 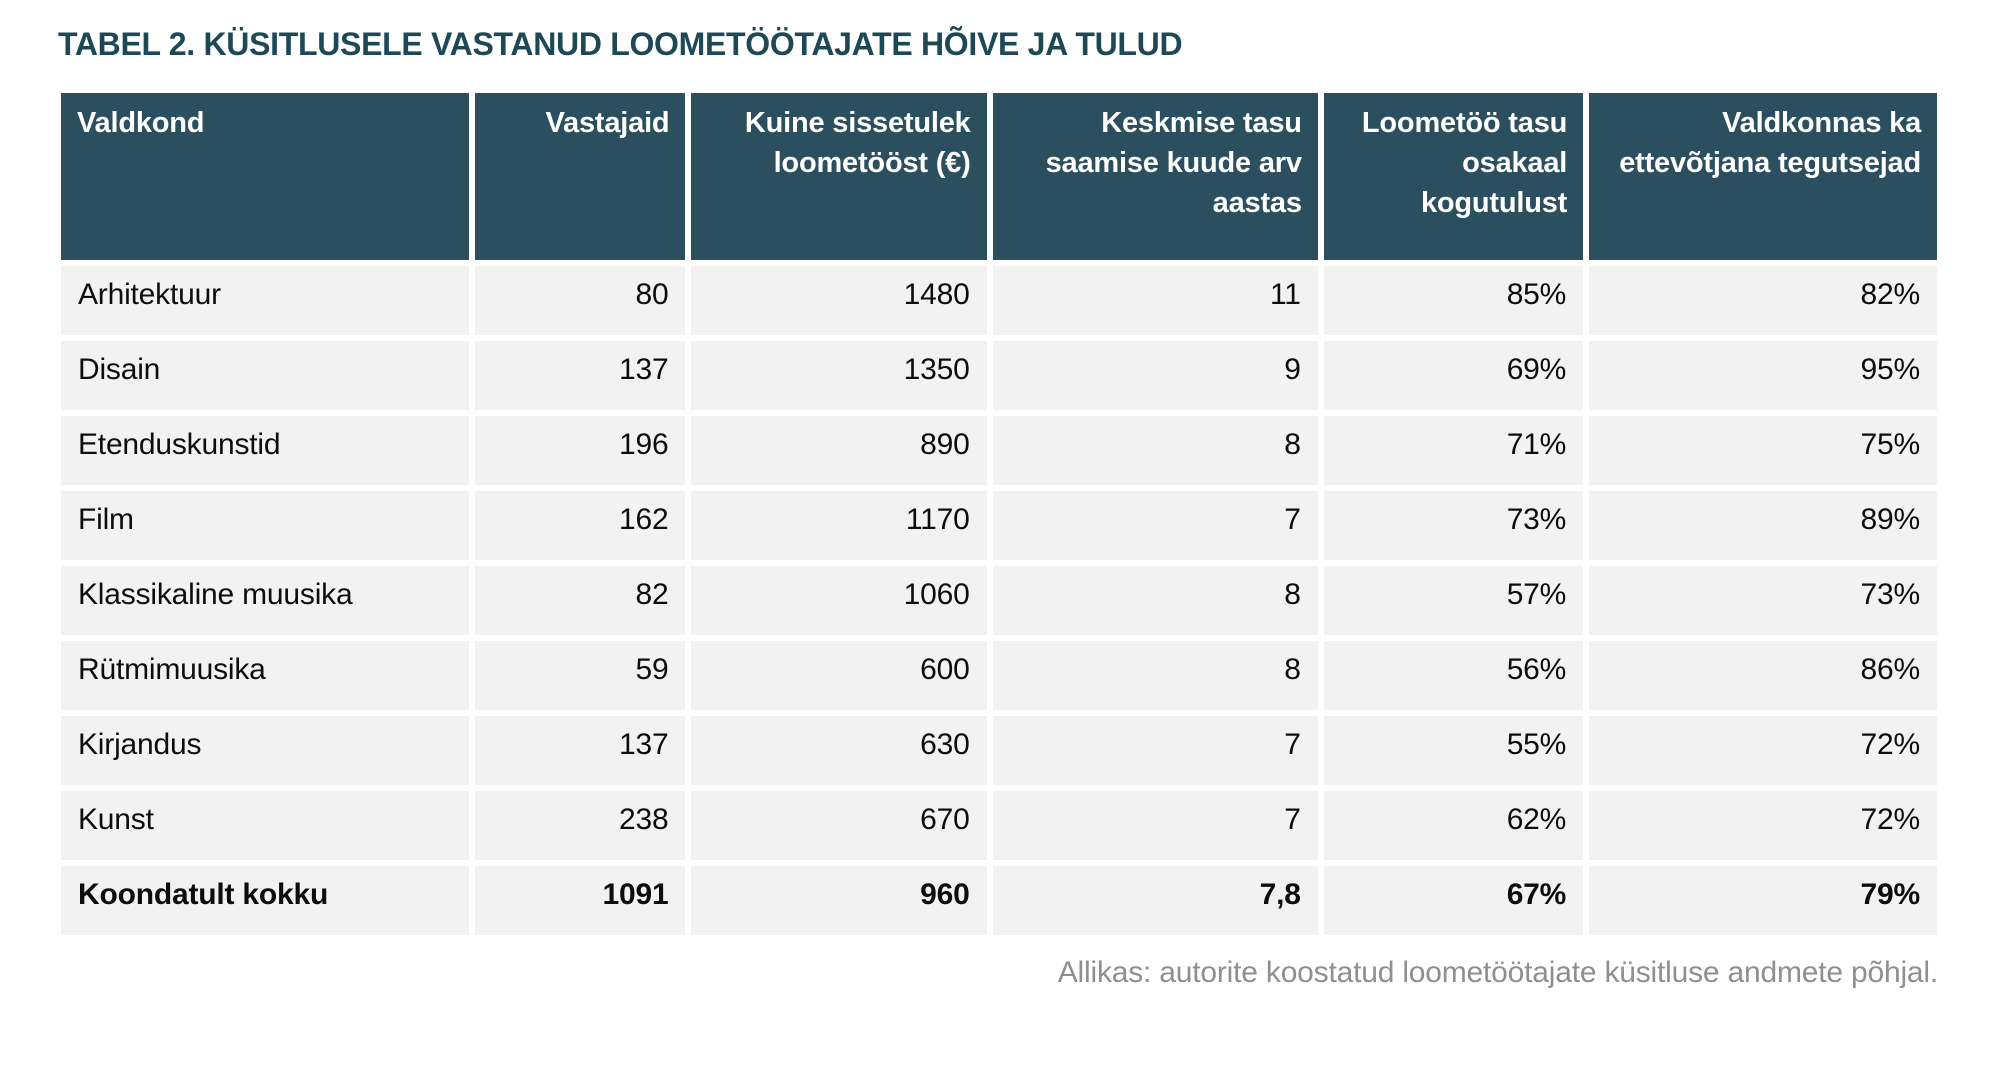 I want to click on column-header-osakaal: Loometöö tasu osakaal kogutulust, so click(x=1453, y=176).